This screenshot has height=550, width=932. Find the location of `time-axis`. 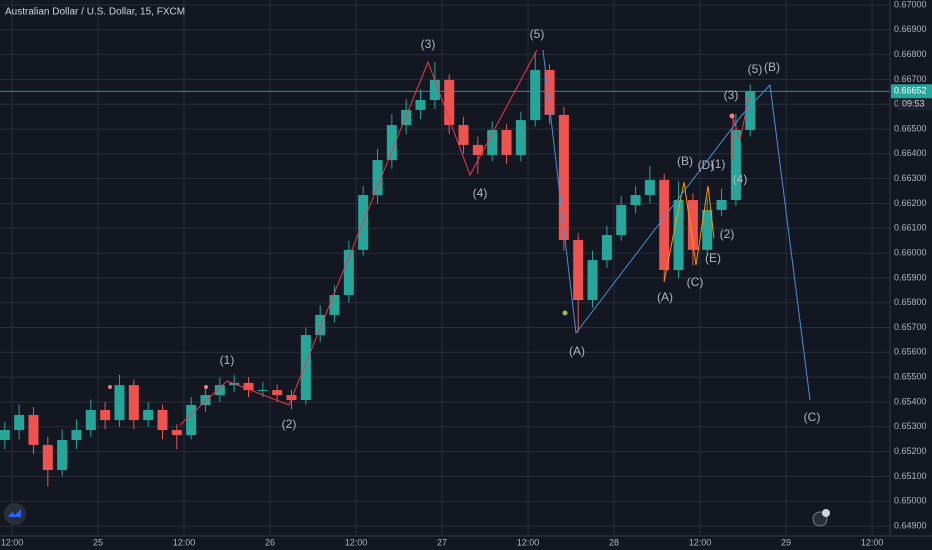

time-axis is located at coordinates (466, 543).